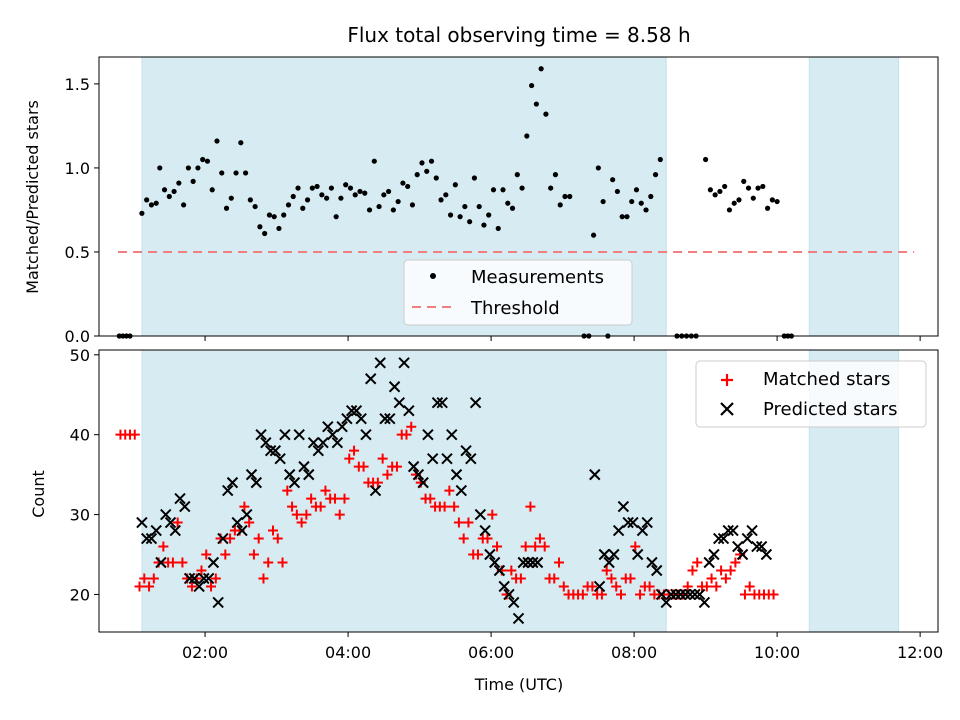  What do you see at coordinates (38, 494) in the screenshot?
I see `bottom-y-axis-label: Count` at bounding box center [38, 494].